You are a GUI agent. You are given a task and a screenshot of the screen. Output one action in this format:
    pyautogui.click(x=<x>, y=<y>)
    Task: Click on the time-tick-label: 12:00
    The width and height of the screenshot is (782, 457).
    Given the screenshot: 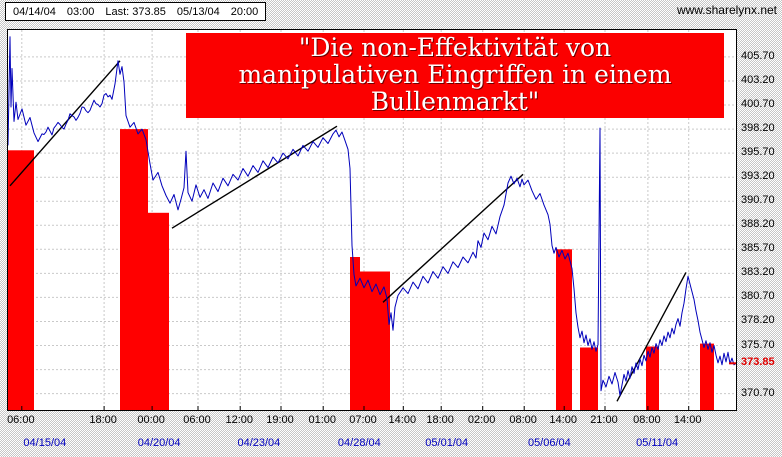 What is the action you would take?
    pyautogui.click(x=239, y=420)
    